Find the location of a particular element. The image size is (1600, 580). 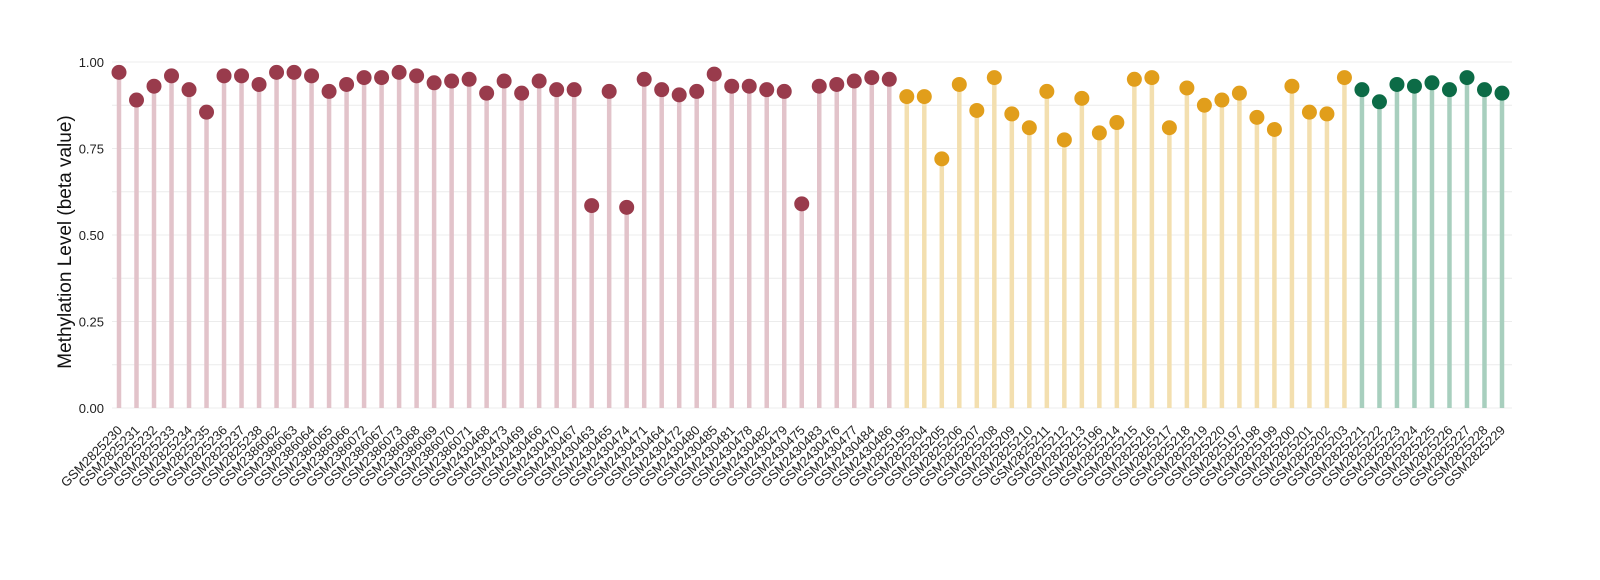

y-tick-label: 0.75 is located at coordinates (91, 149).